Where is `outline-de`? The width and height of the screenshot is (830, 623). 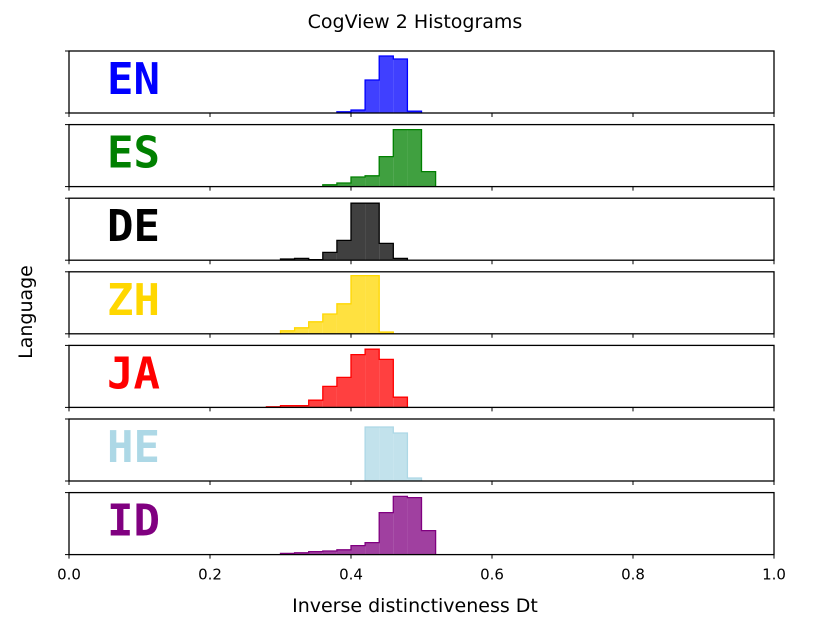 outline-de is located at coordinates (344, 231).